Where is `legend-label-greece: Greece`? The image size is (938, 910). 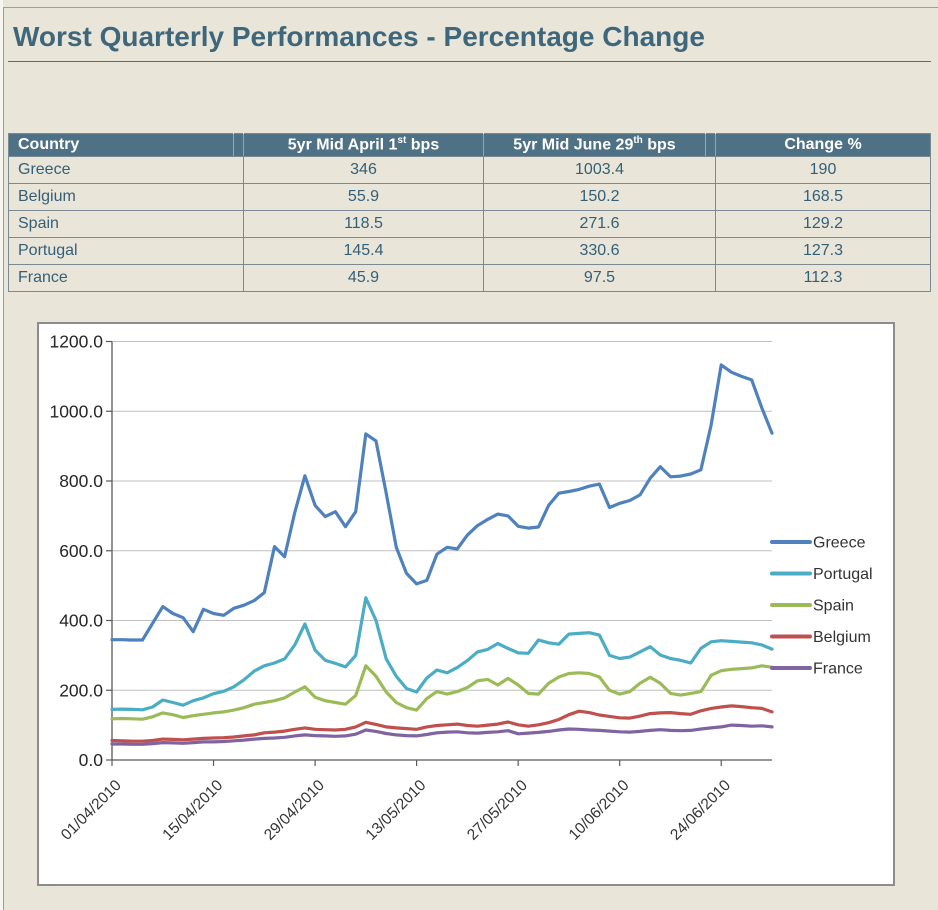 legend-label-greece: Greece is located at coordinates (839, 543).